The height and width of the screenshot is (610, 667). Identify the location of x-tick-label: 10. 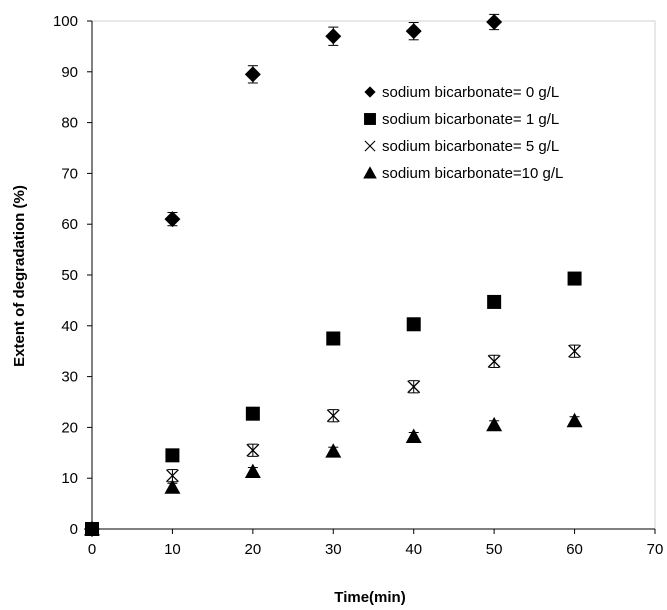
(172, 549).